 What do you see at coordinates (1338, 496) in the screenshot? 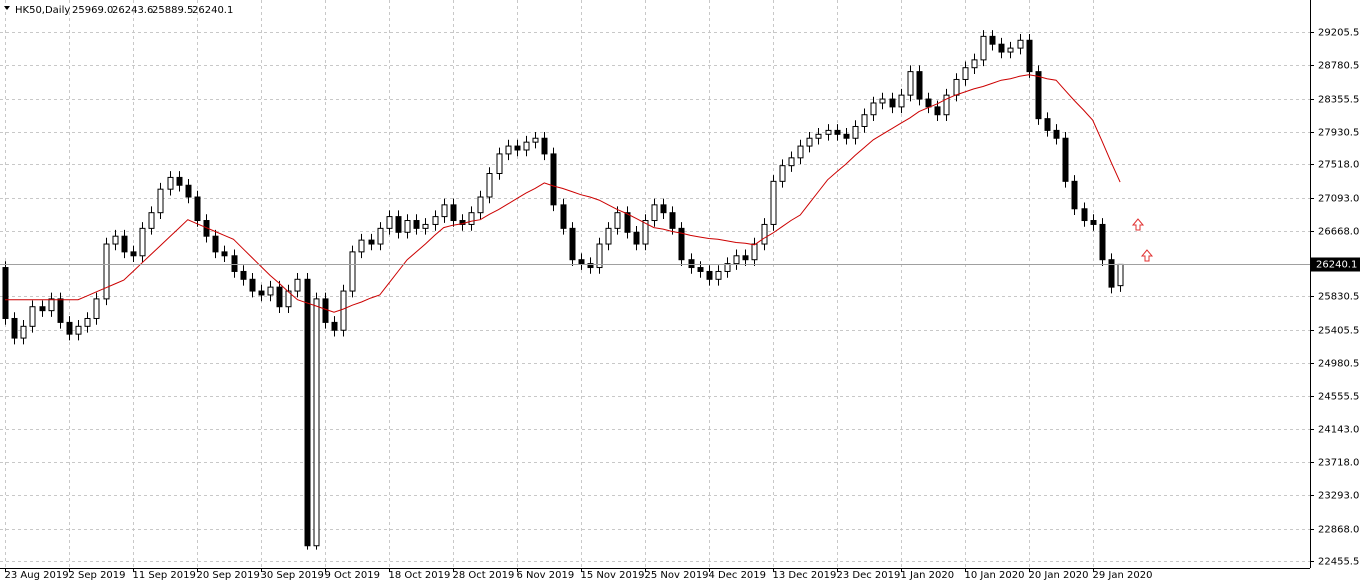
I see `y-tick-label: 23293.0` at bounding box center [1338, 496].